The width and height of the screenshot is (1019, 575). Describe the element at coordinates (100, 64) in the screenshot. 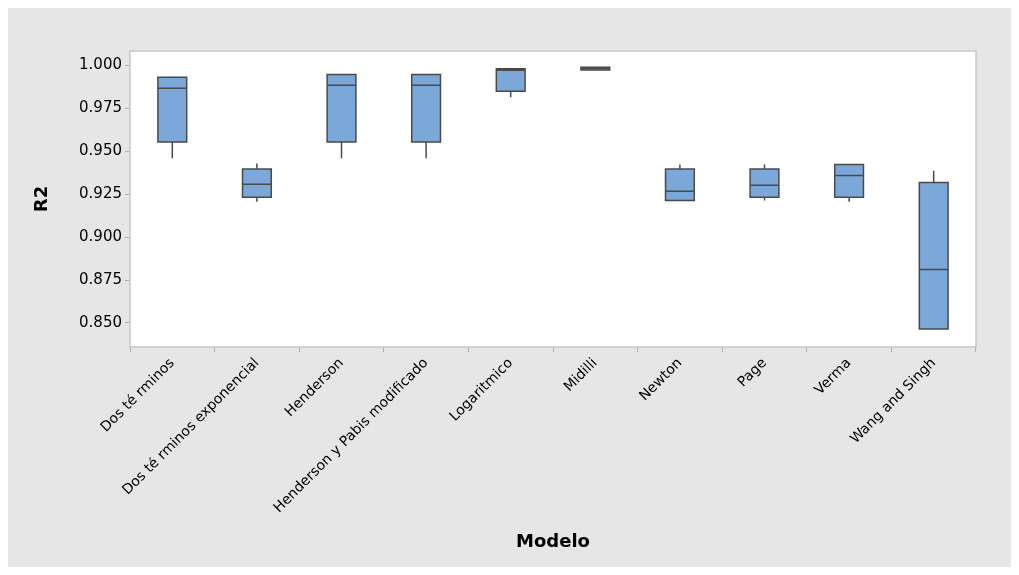

I see `y-tick-label: 1.000` at that location.